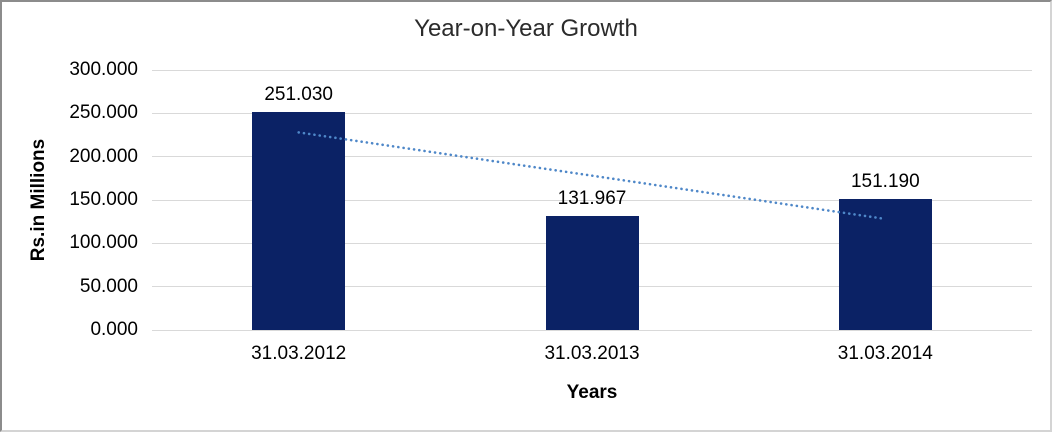 The height and width of the screenshot is (432, 1052). I want to click on x-axis-title: Years, so click(592, 392).